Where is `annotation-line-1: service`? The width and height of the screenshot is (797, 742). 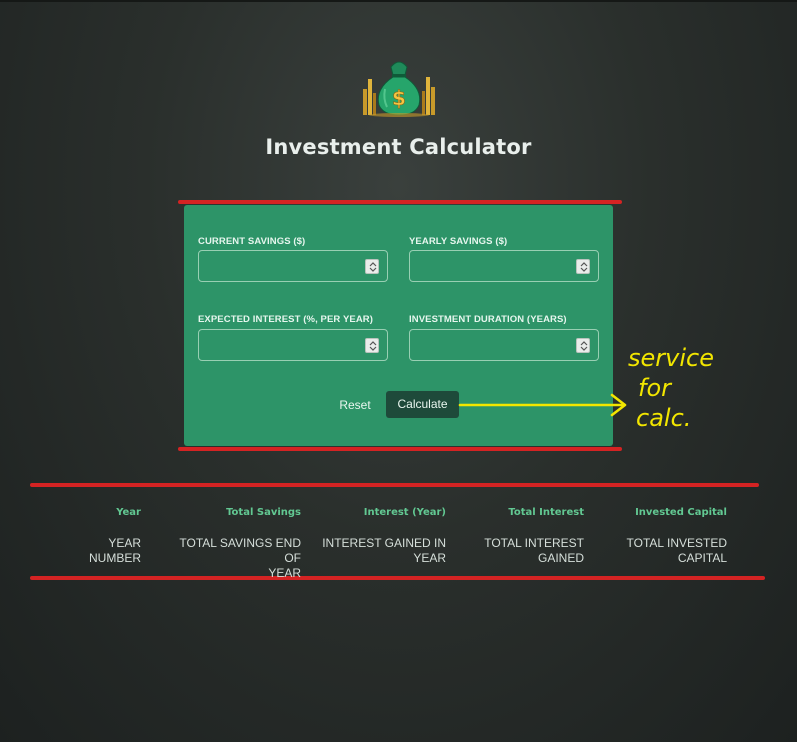 annotation-line-1: service is located at coordinates (671, 358).